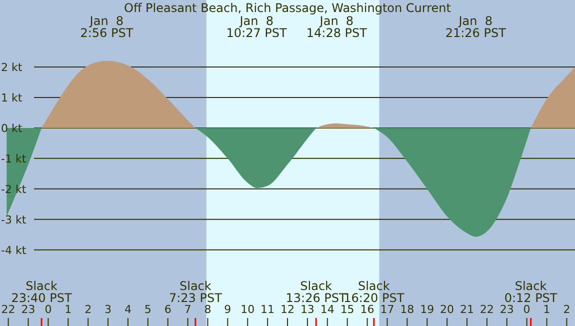  I want to click on annotation: Jan 8 14:28 PST, so click(337, 27).